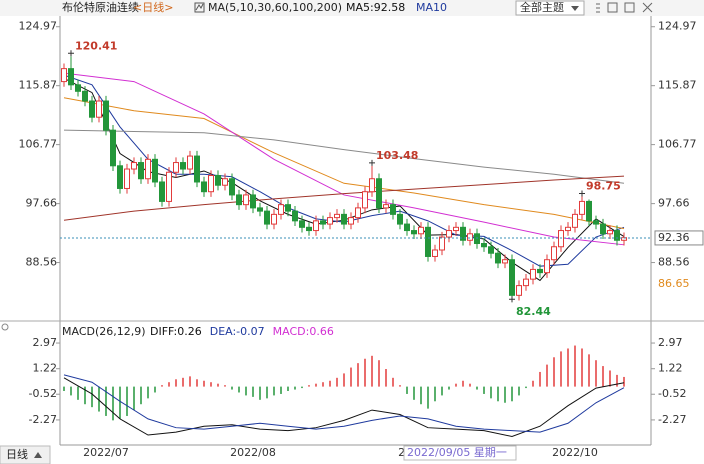 The image size is (704, 464). I want to click on y-tick-label-right: 1.22, so click(670, 368).